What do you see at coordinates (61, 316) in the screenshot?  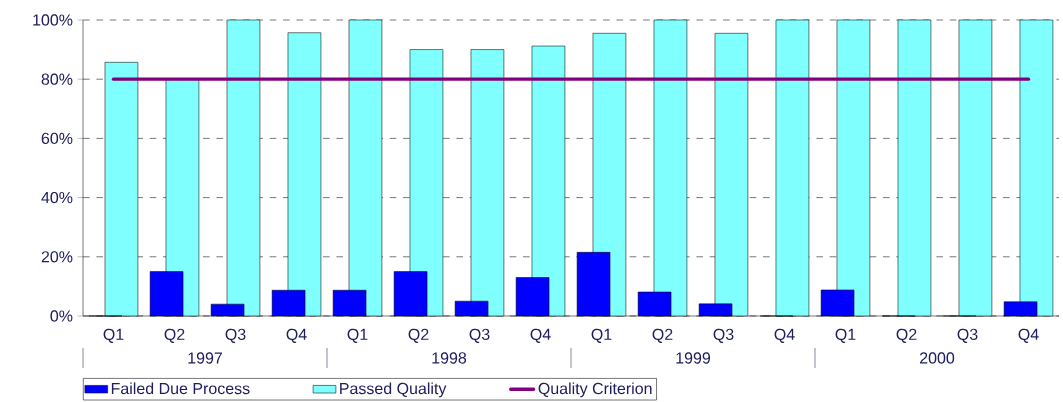 I see `y-tick-label: 0%` at bounding box center [61, 316].